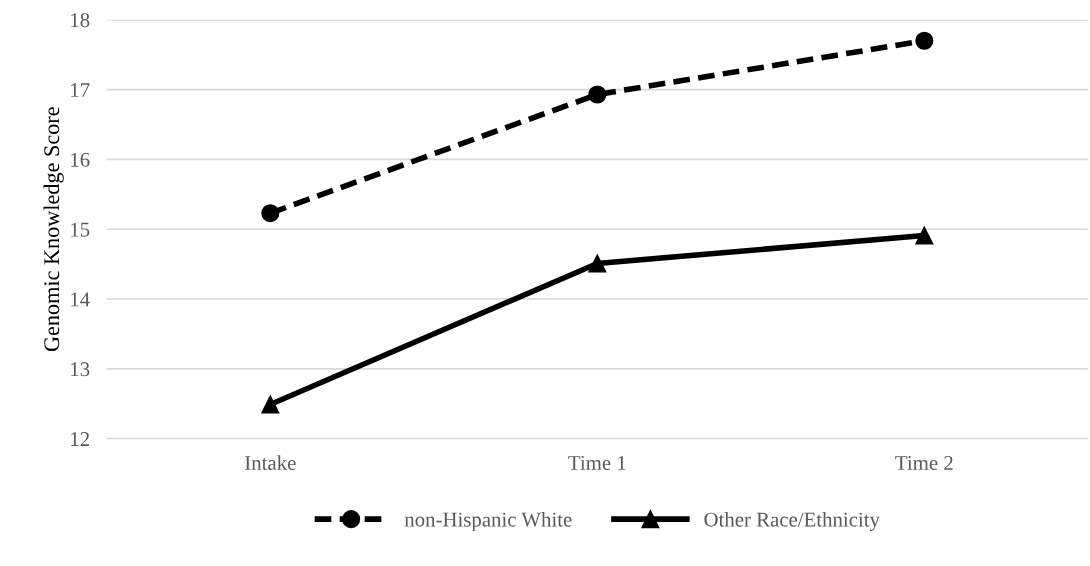 The image size is (1090, 566). What do you see at coordinates (792, 521) in the screenshot?
I see `legend-label: Other Race/Ethnicity` at bounding box center [792, 521].